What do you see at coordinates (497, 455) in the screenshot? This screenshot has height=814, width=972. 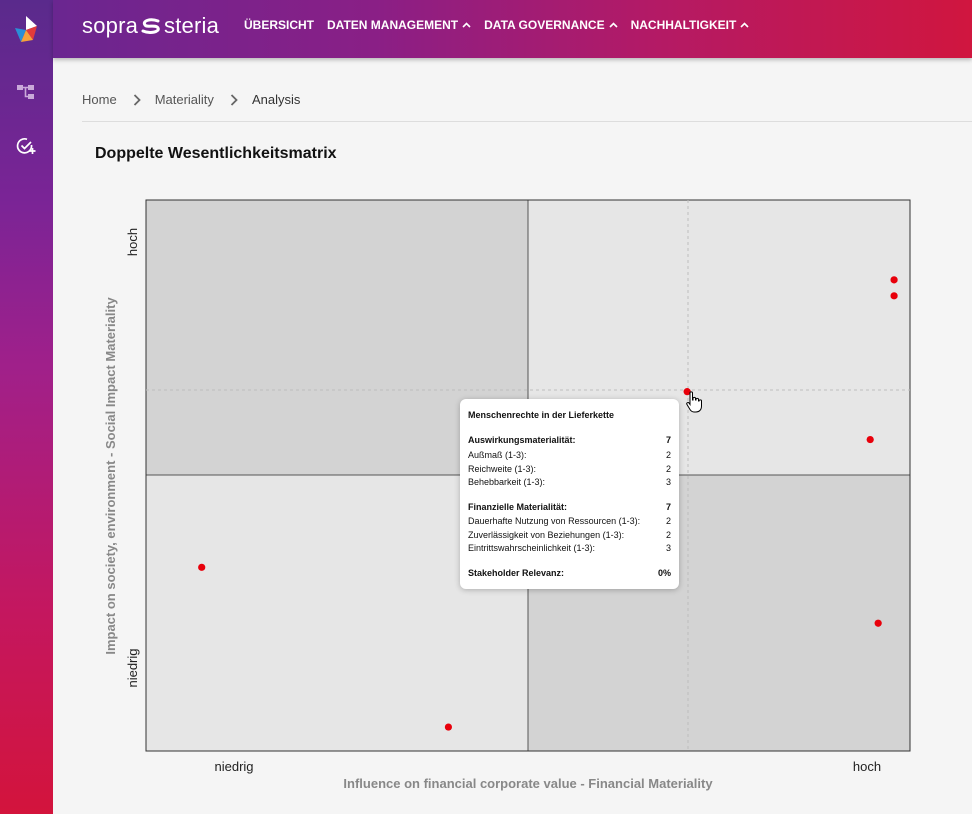 I see `tooltip-label: Außmaß (1-3):` at bounding box center [497, 455].